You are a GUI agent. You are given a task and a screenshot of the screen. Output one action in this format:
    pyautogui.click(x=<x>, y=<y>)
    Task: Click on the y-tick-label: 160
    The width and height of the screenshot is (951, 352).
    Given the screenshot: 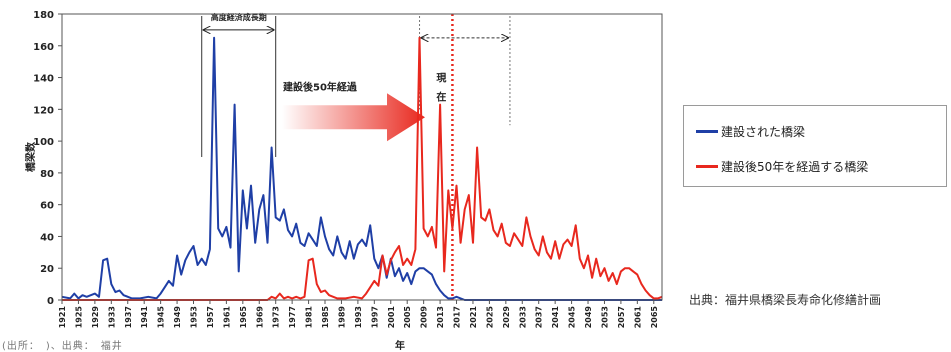 What is the action you would take?
    pyautogui.click(x=43, y=47)
    